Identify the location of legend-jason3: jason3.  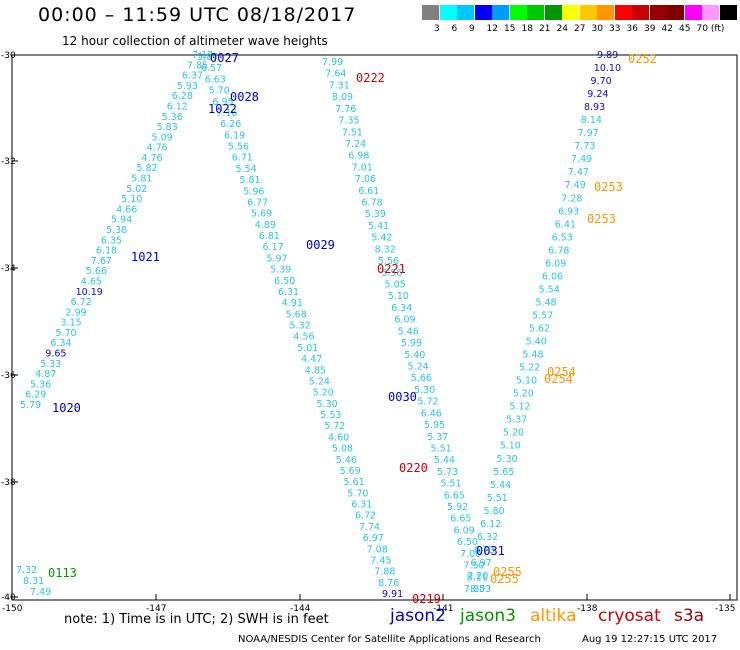
(488, 616).